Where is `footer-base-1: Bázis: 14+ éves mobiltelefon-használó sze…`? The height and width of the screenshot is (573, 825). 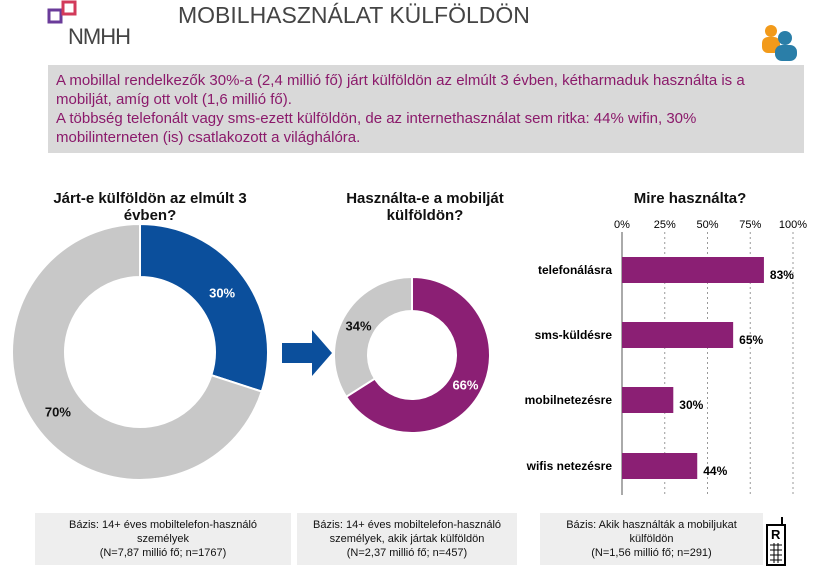 footer-base-1: Bázis: 14+ éves mobiltelefon-használó sze… is located at coordinates (163, 539).